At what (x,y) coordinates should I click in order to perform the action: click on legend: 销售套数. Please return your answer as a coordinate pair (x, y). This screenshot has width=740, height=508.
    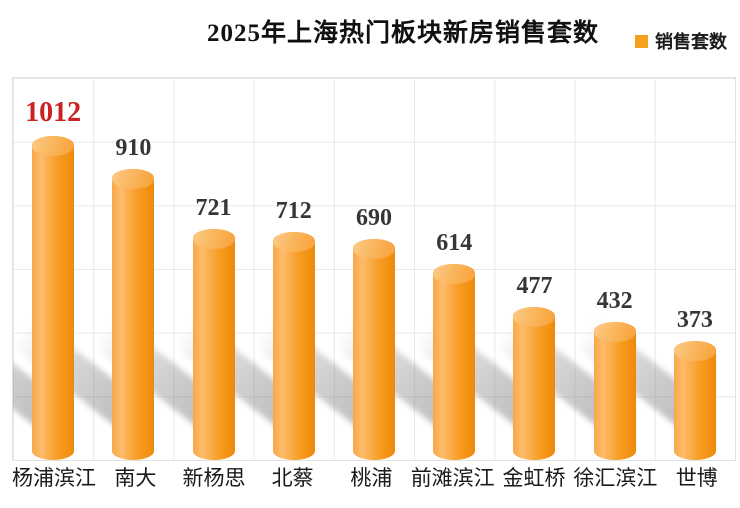
    Looking at the image, I should click on (681, 41).